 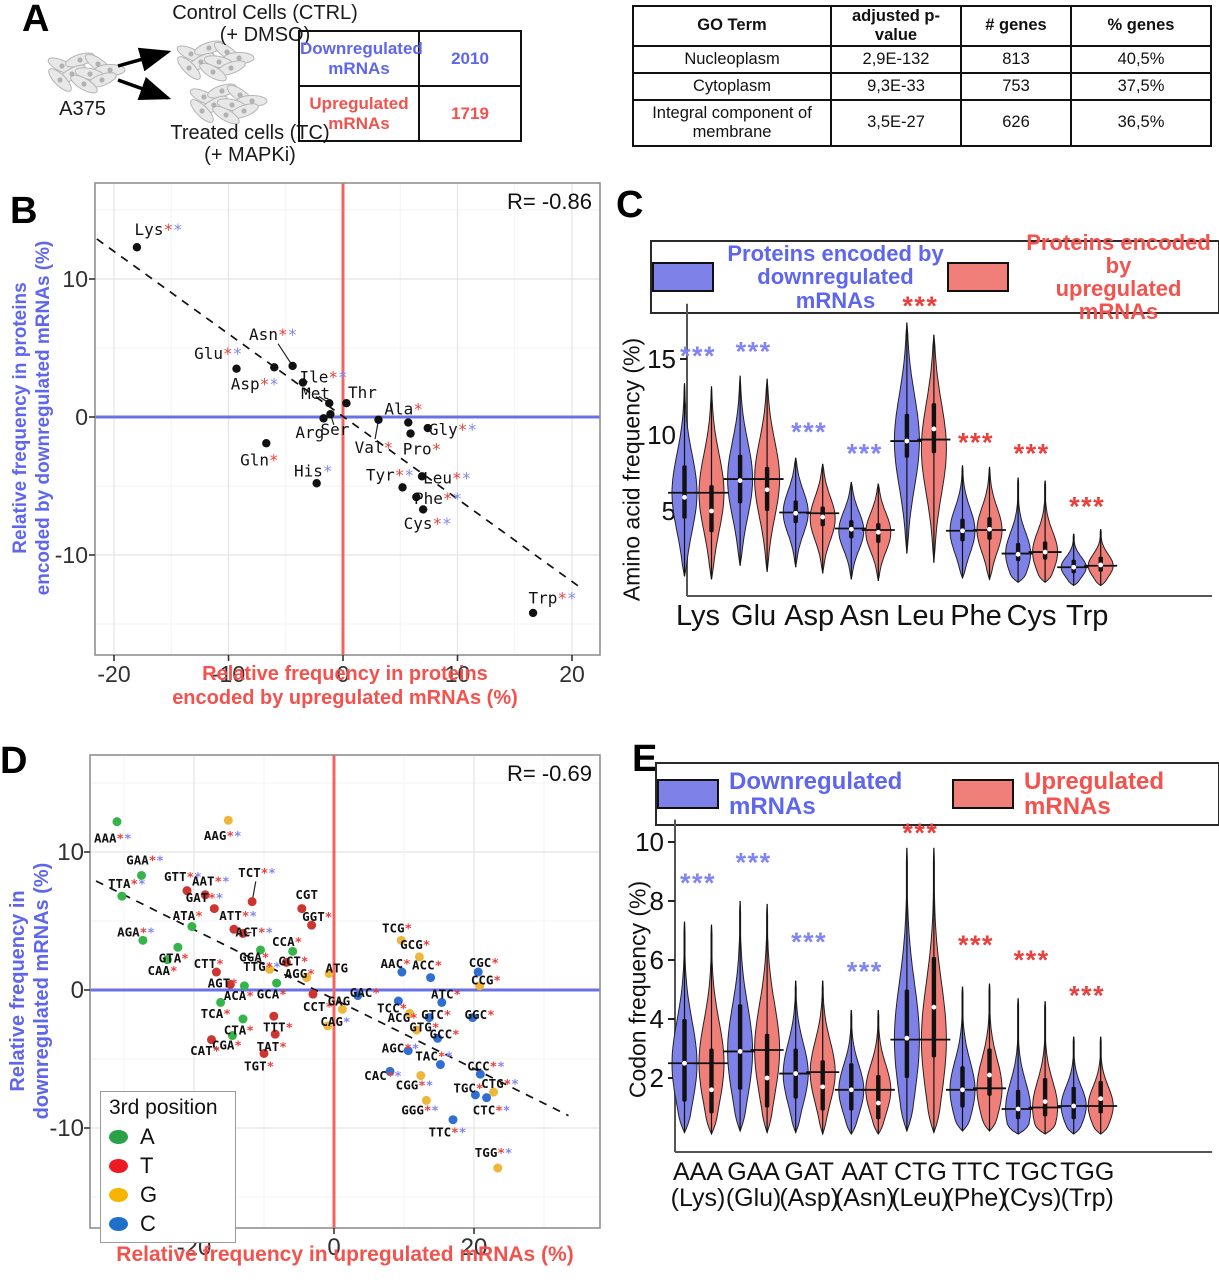 What do you see at coordinates (732, 59) in the screenshot?
I see `go-cell: Nucleoplasm` at bounding box center [732, 59].